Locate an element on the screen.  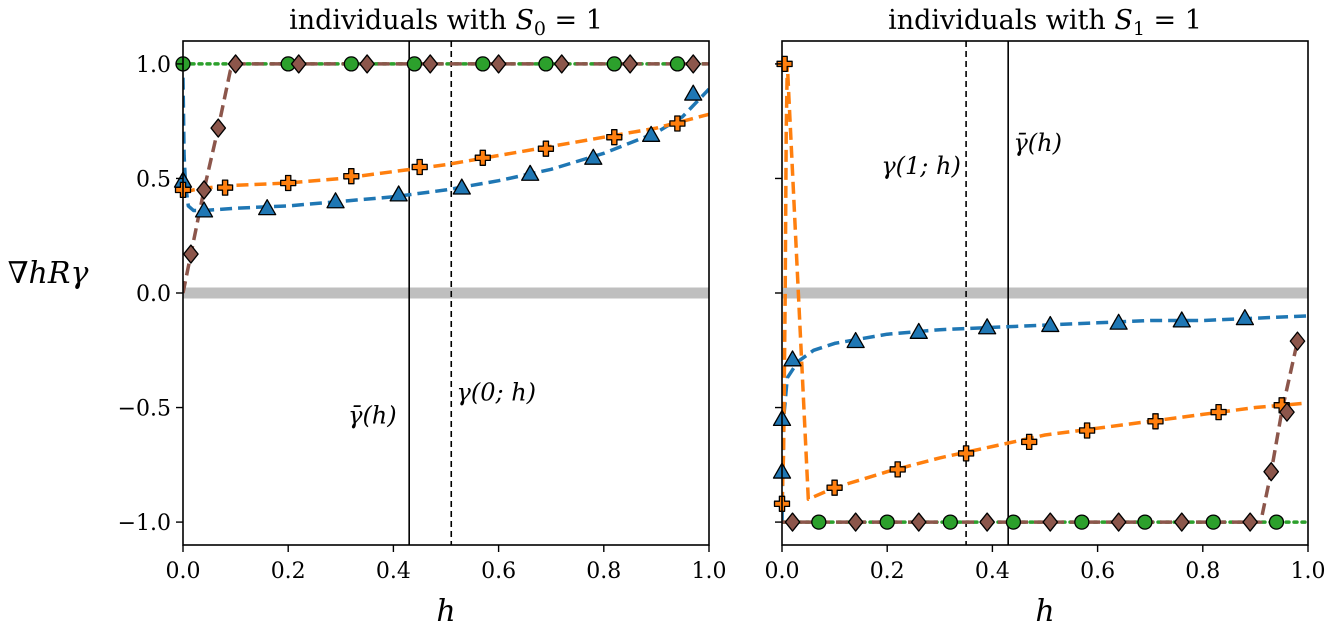
vline-label-2: γ(0; h) is located at coordinates (497, 393).